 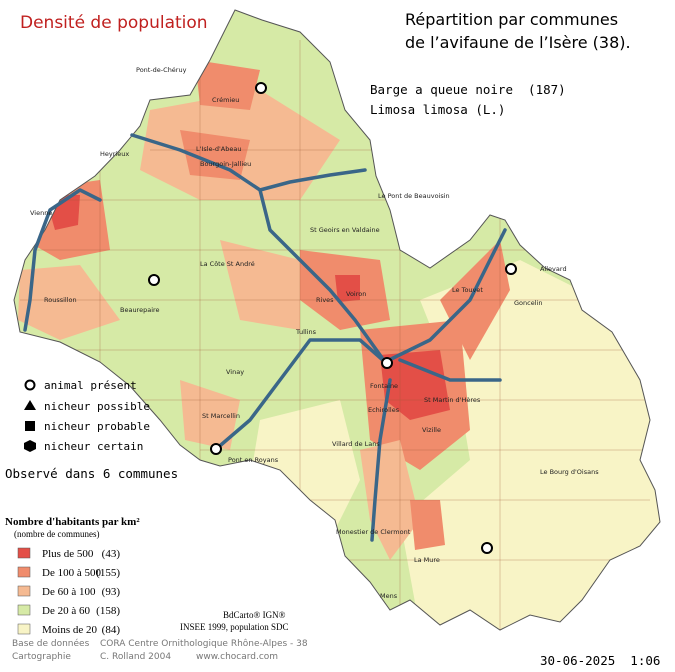 I want to click on place: Le Bourg d'Oisans, so click(x=569, y=472).